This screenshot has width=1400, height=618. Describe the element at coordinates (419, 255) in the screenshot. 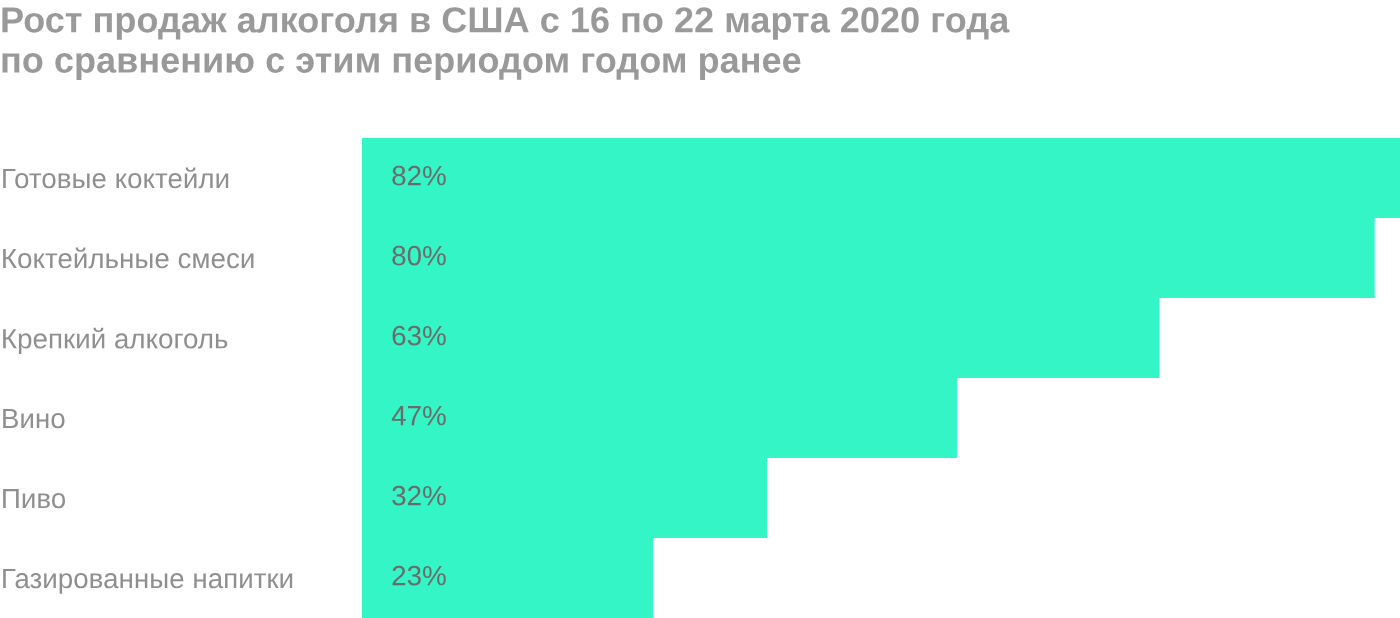

I see `data-label: 80%` at that location.